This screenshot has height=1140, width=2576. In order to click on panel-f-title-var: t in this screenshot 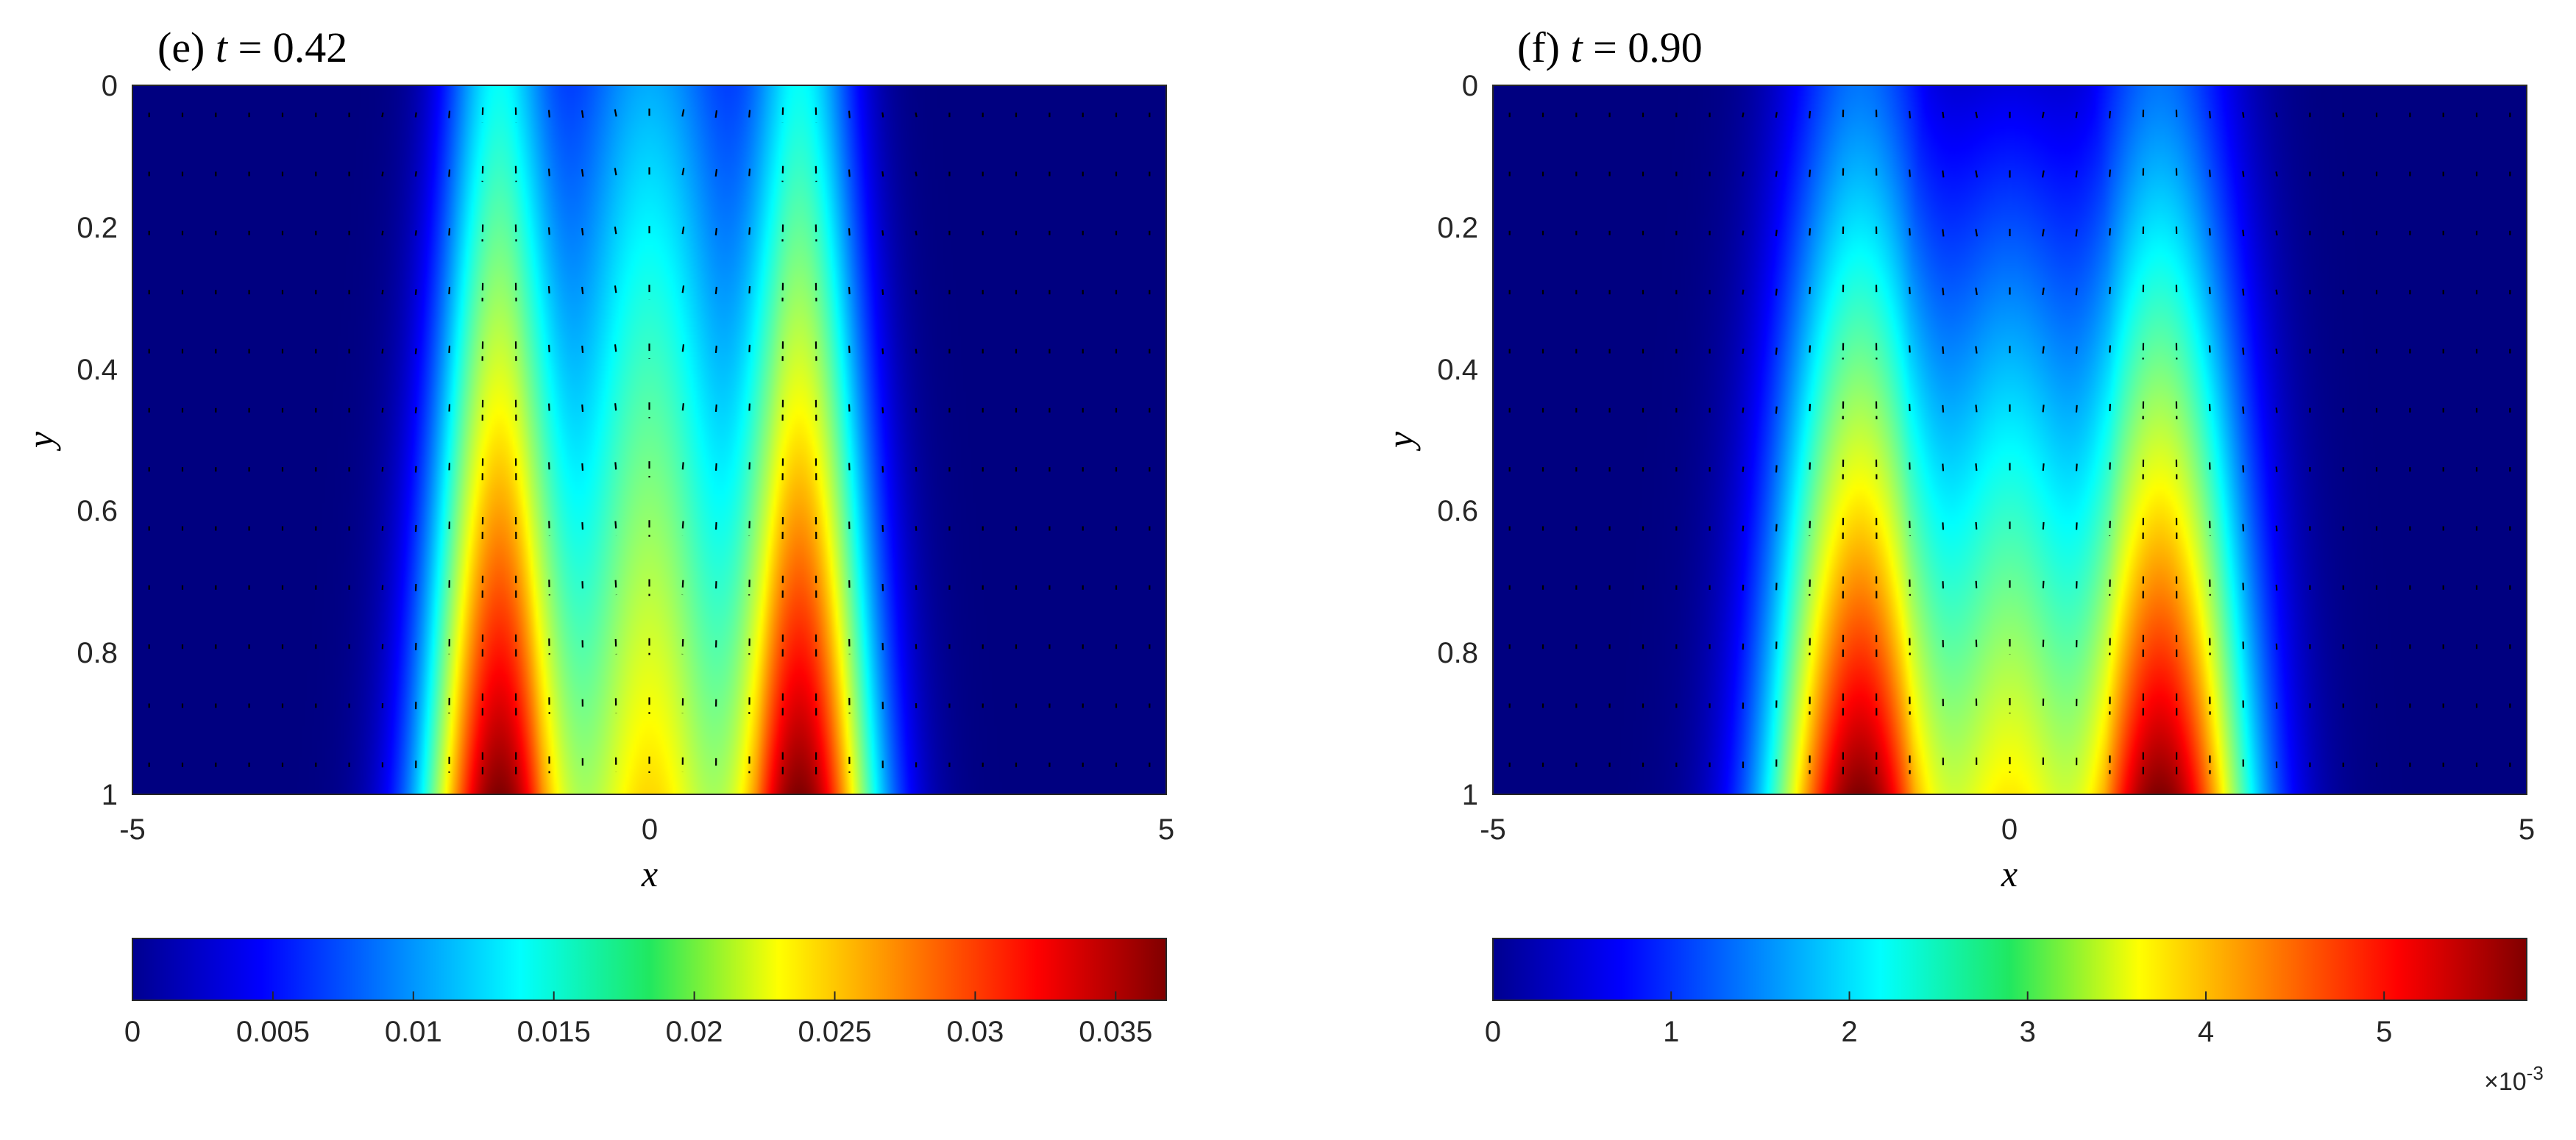, I will do `click(1576, 47)`.